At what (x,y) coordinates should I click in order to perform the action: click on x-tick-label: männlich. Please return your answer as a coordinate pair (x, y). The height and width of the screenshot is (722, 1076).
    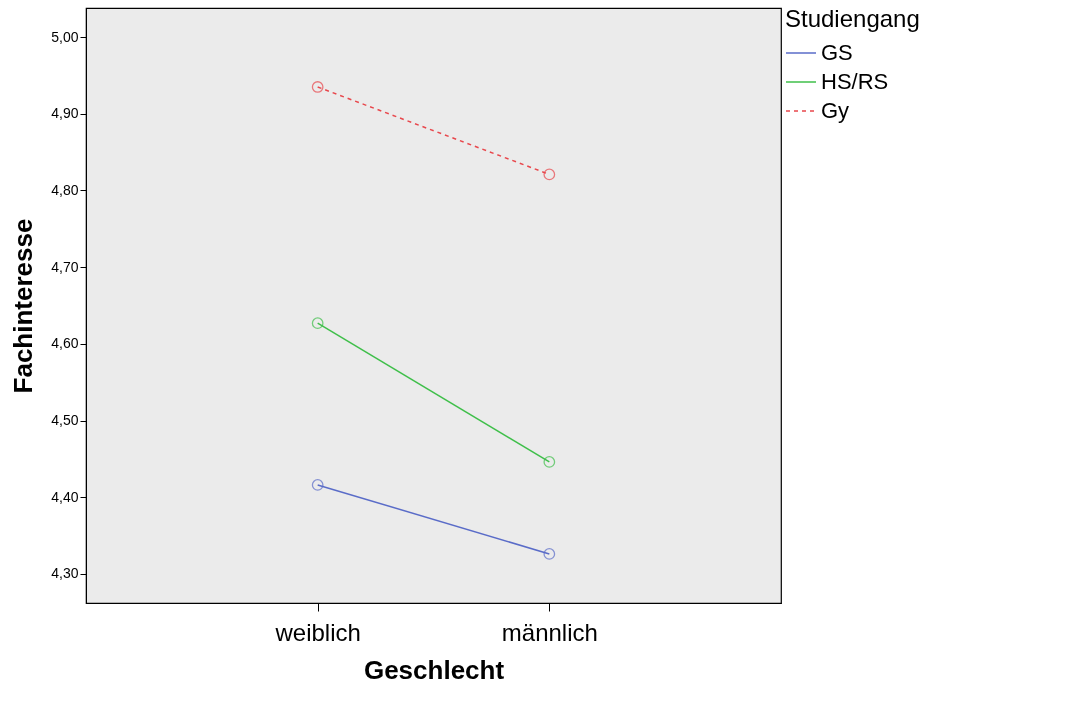
    Looking at the image, I should click on (549, 632).